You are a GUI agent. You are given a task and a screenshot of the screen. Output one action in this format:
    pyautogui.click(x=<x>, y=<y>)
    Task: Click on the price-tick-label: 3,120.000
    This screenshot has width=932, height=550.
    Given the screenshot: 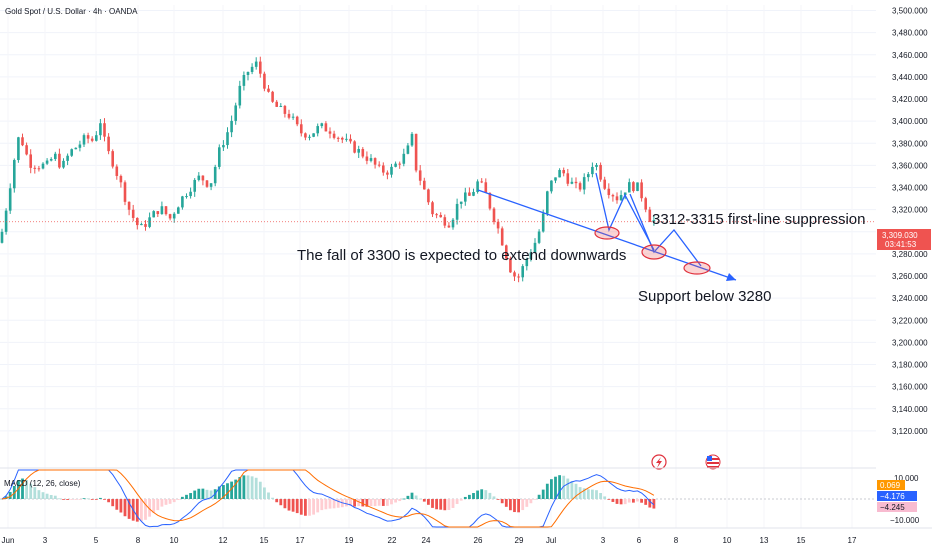 What is the action you would take?
    pyautogui.click(x=910, y=431)
    